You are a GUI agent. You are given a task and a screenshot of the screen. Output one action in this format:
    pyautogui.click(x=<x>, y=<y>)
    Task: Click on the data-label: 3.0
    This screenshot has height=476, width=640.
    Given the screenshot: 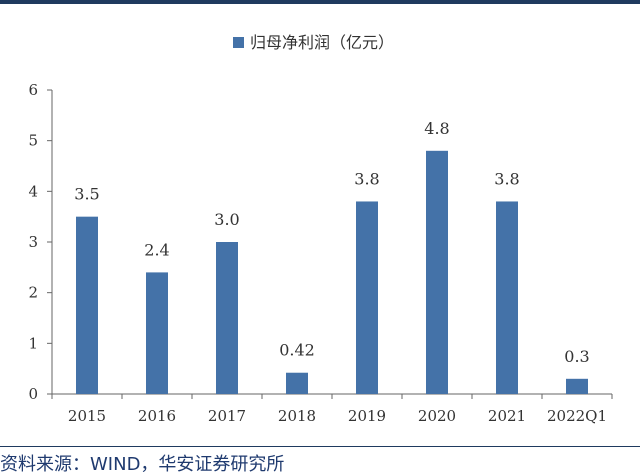 What is the action you would take?
    pyautogui.click(x=226, y=219)
    